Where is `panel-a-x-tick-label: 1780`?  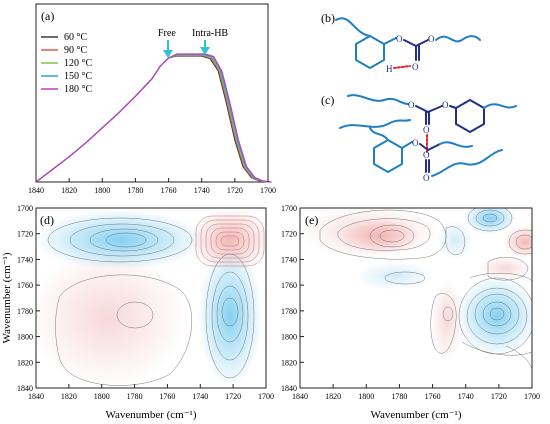
panel-a-x-tick-label: 1780 is located at coordinates (135, 190).